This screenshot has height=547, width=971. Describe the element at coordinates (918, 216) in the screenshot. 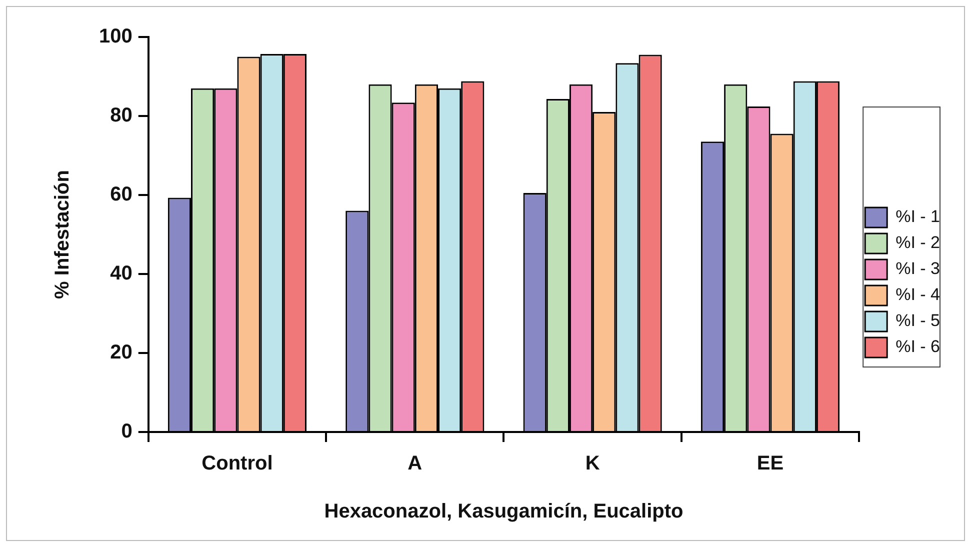

I see `legend-label: %I - 1` at that location.